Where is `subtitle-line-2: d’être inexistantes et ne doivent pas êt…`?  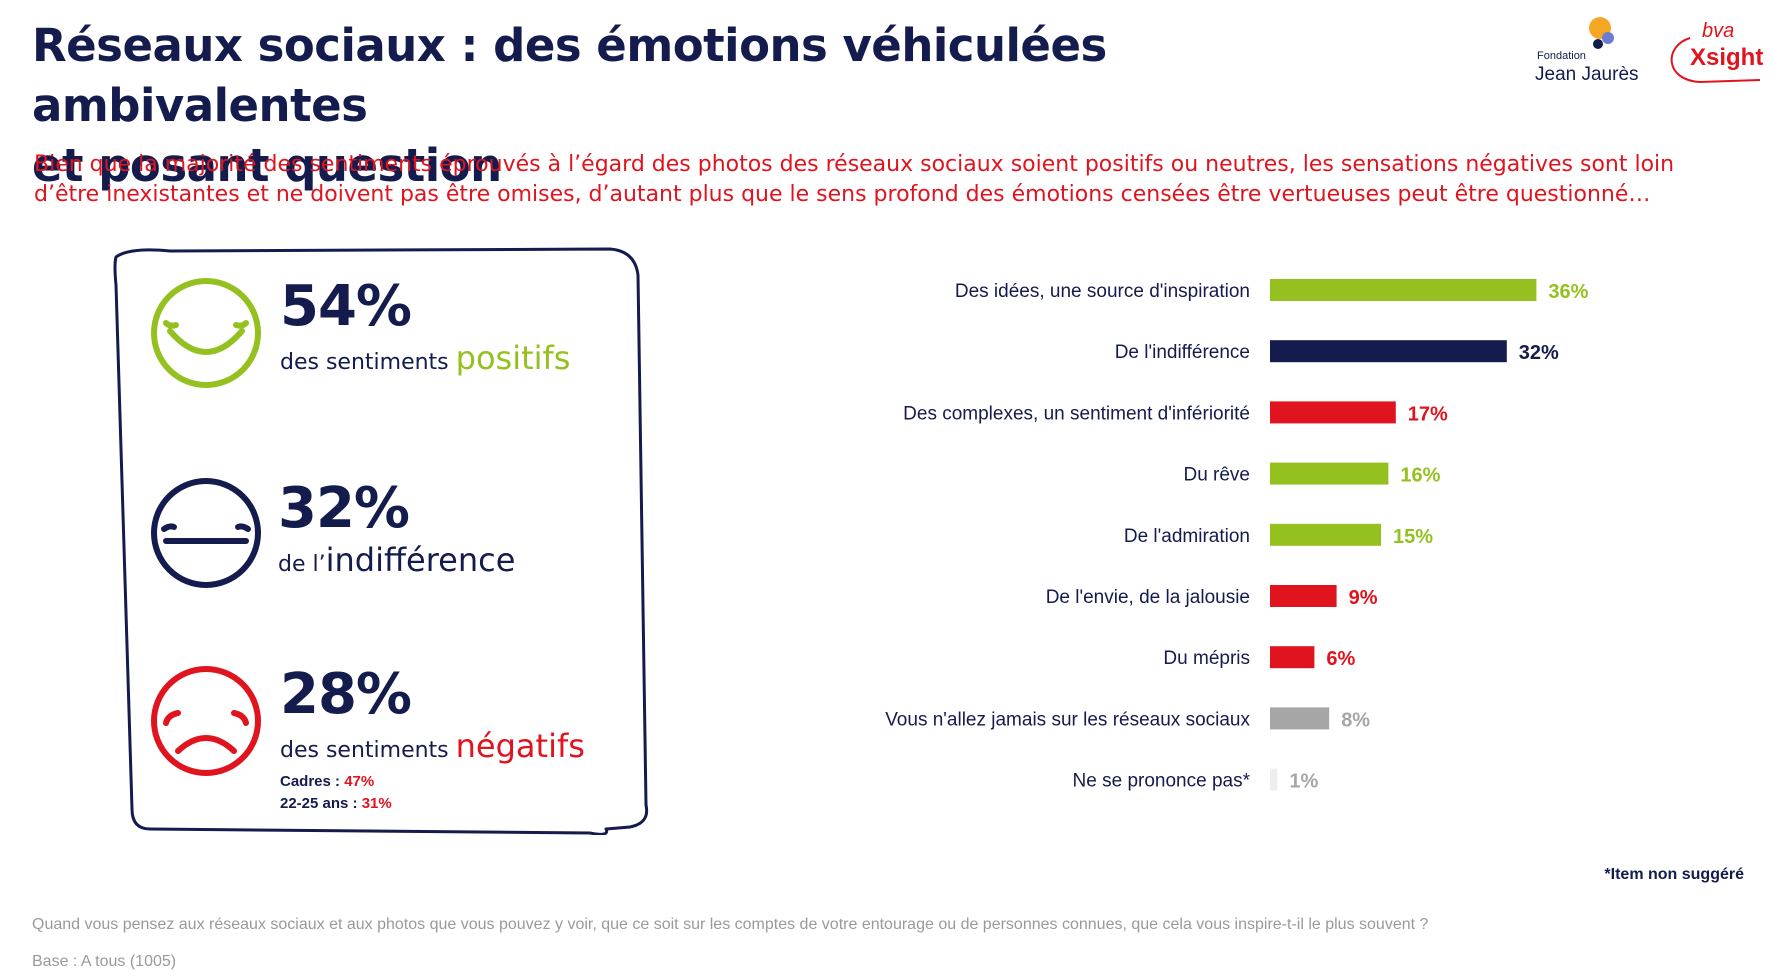
subtitle-line-2: d’être inexistantes et ne doivent pas êt… is located at coordinates (842, 194).